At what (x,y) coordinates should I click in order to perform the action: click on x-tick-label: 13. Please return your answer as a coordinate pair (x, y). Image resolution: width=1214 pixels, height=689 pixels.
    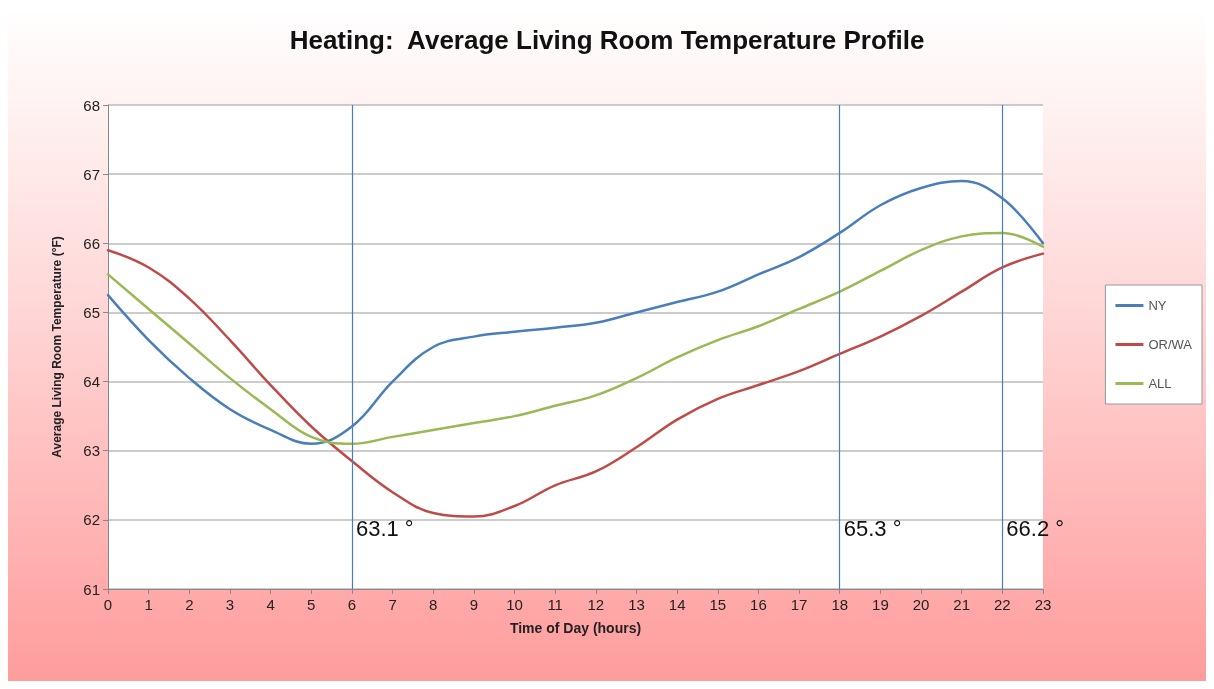
    Looking at the image, I should click on (636, 604).